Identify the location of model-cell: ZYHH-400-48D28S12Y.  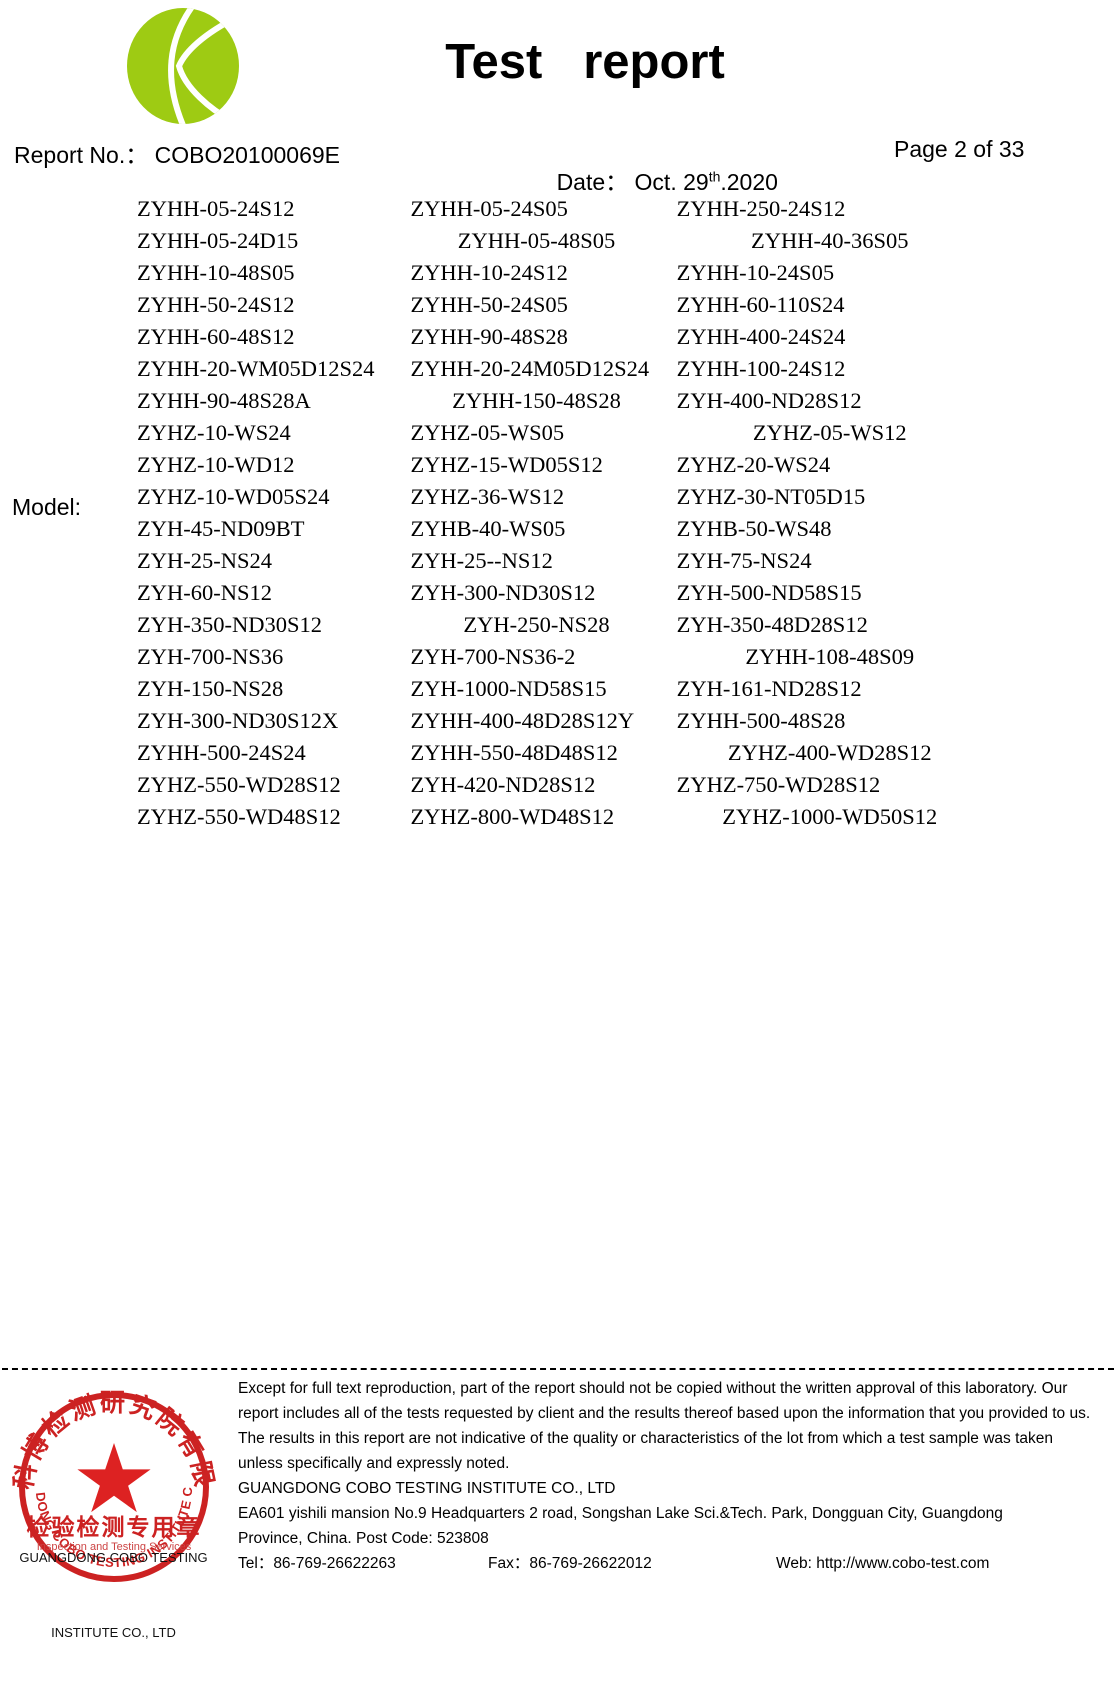
(522, 720).